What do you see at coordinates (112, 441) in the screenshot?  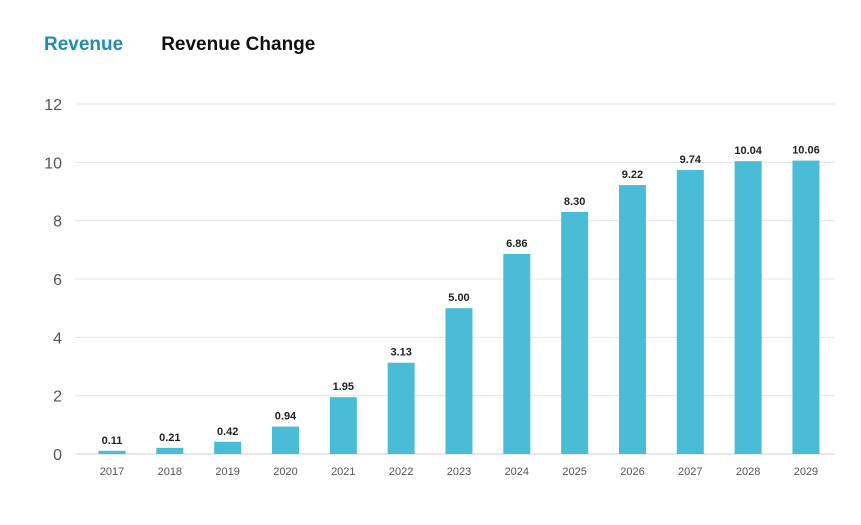 I see `data-label: 0.11` at bounding box center [112, 441].